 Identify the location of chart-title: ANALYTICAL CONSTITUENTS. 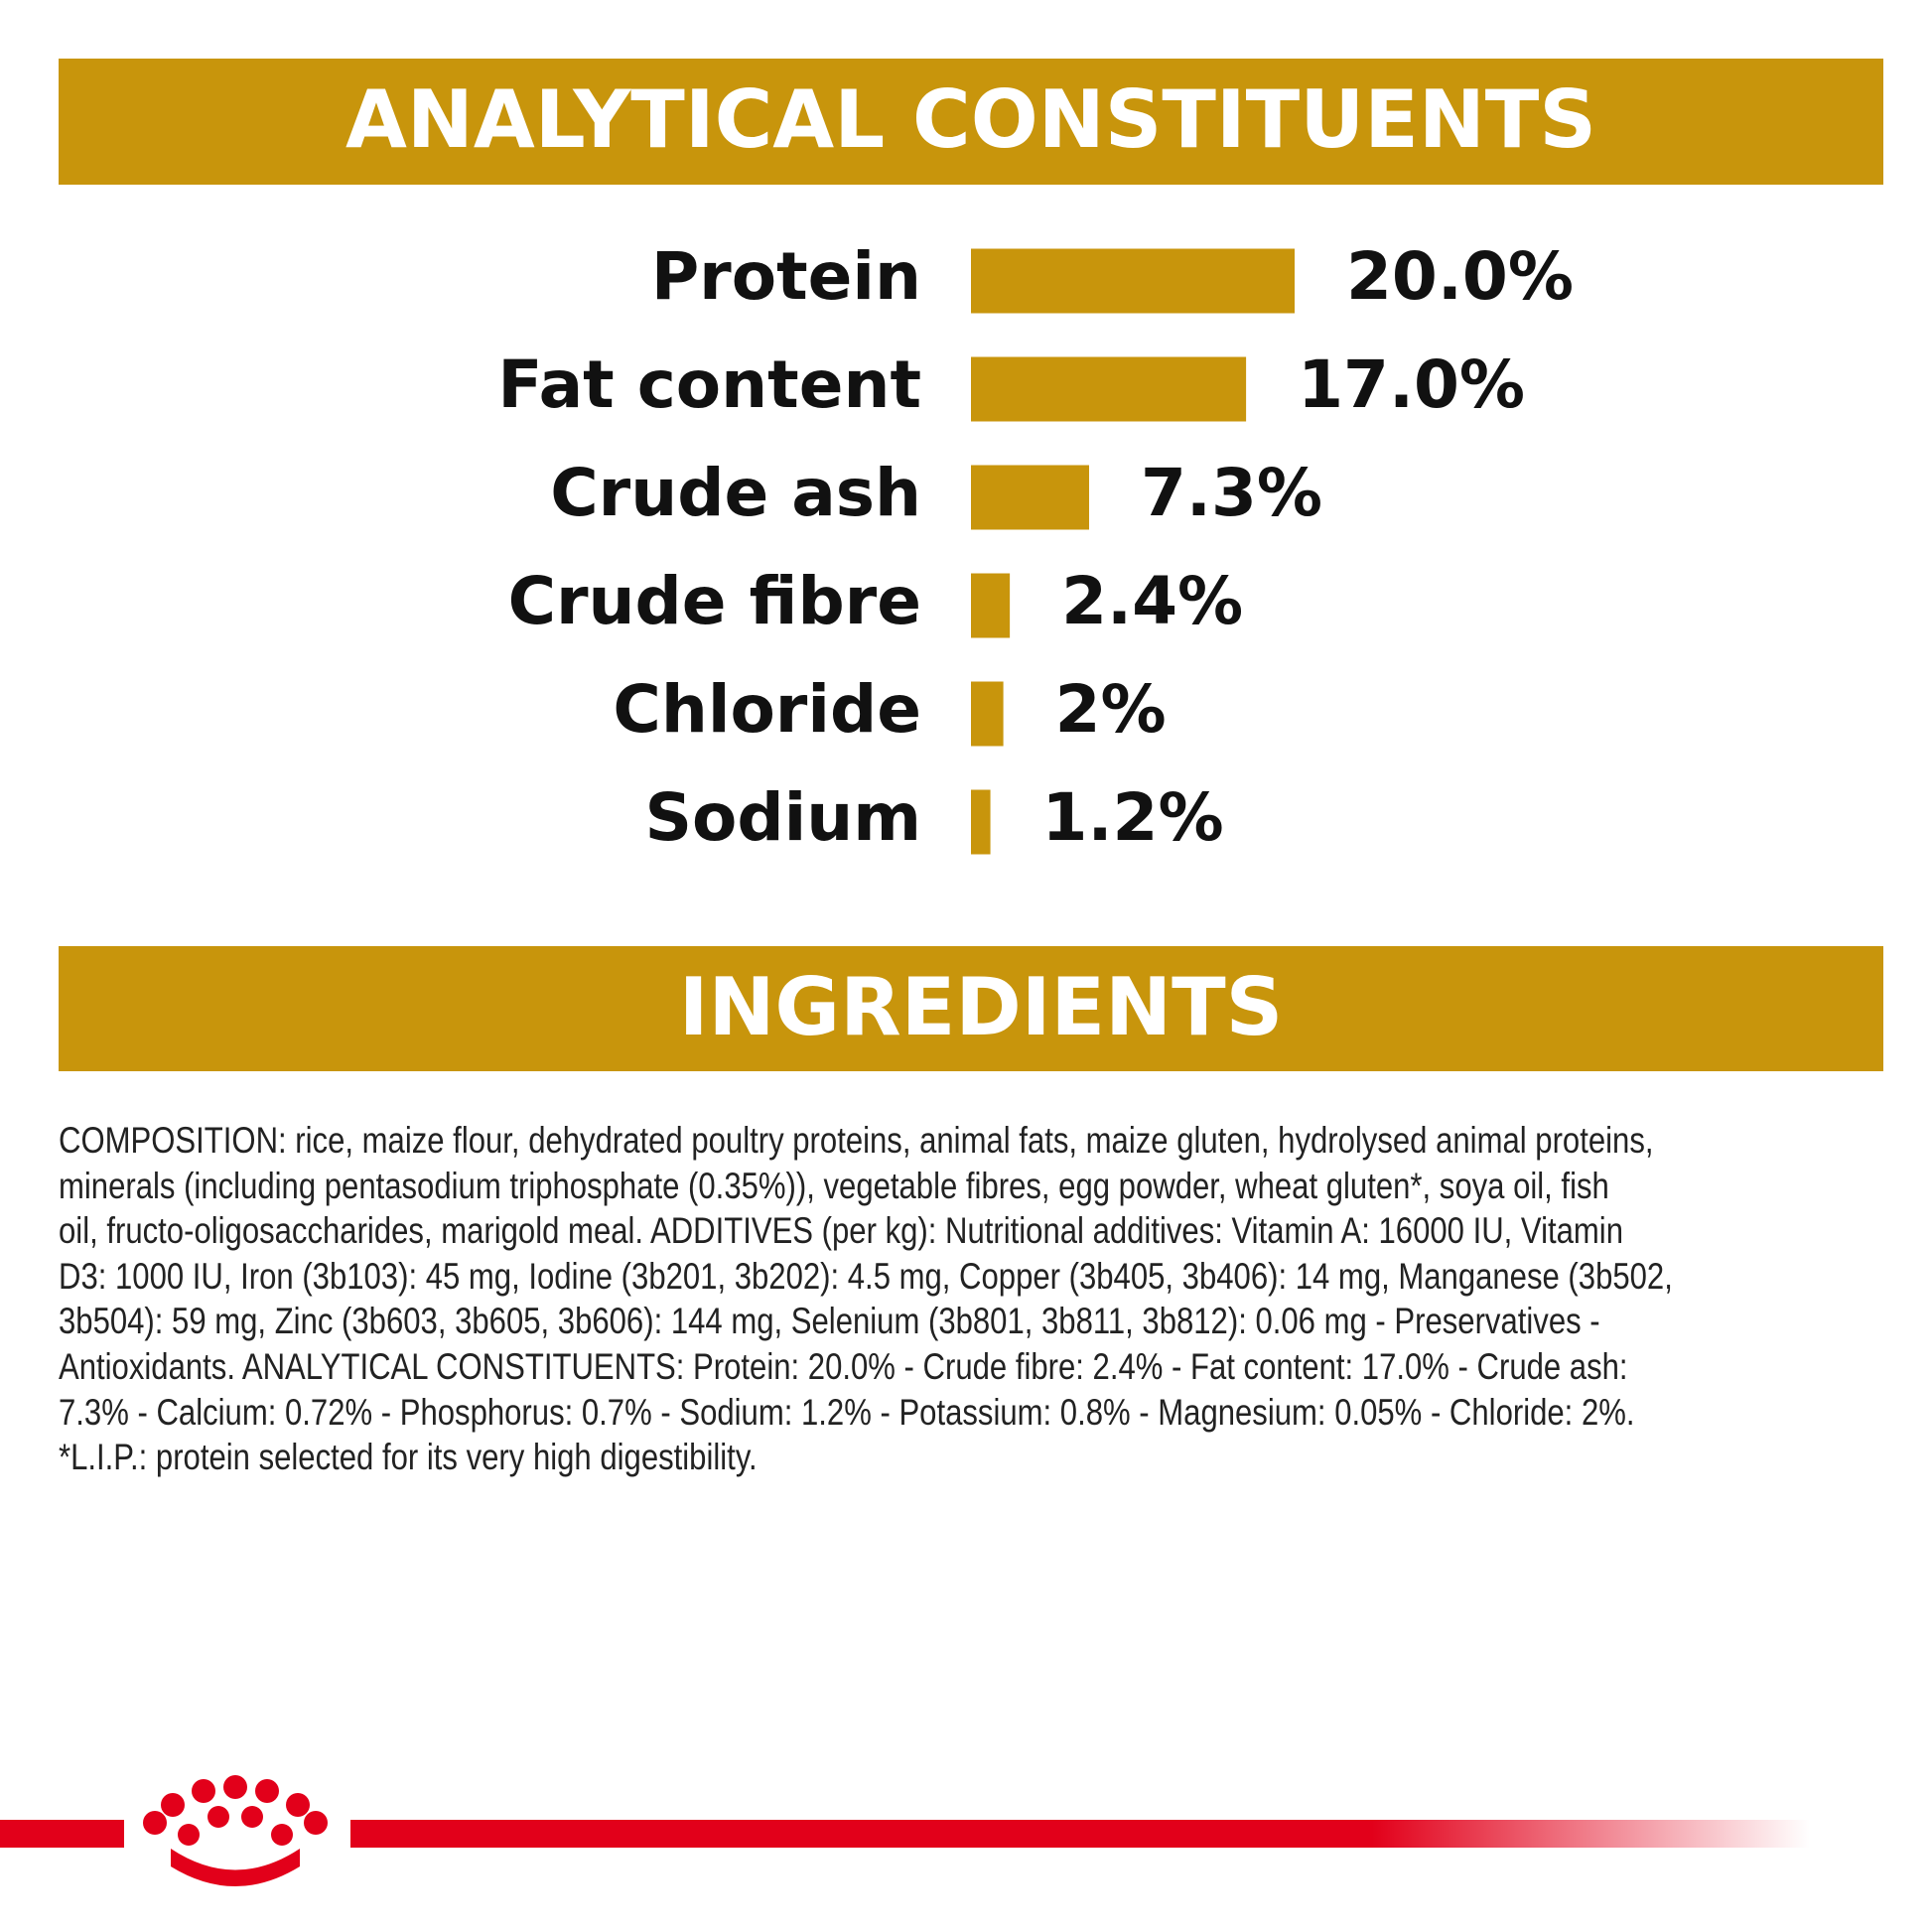
(971, 120).